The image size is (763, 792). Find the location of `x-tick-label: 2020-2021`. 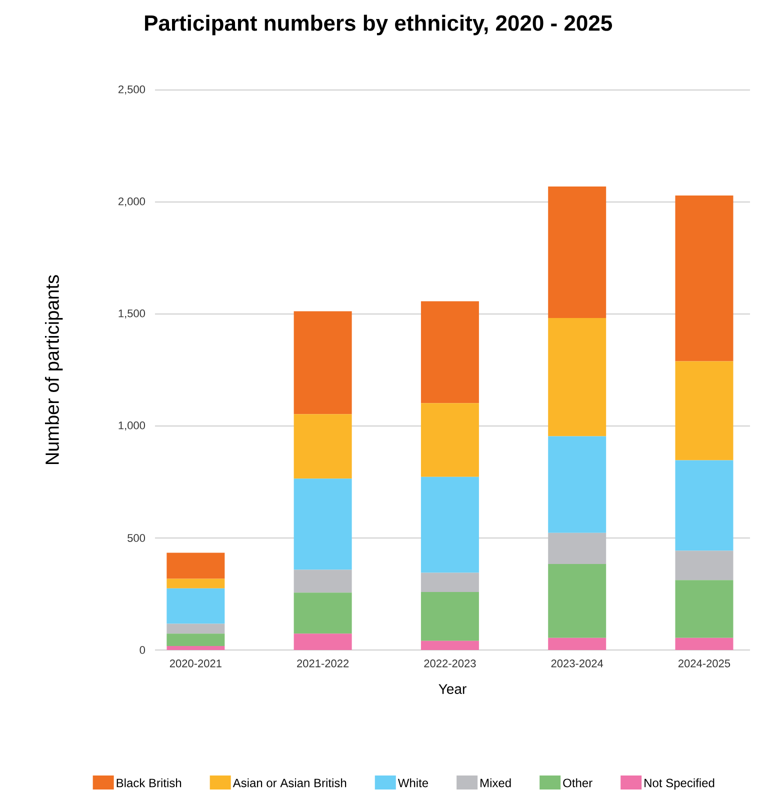

x-tick-label: 2020-2021 is located at coordinates (196, 664).